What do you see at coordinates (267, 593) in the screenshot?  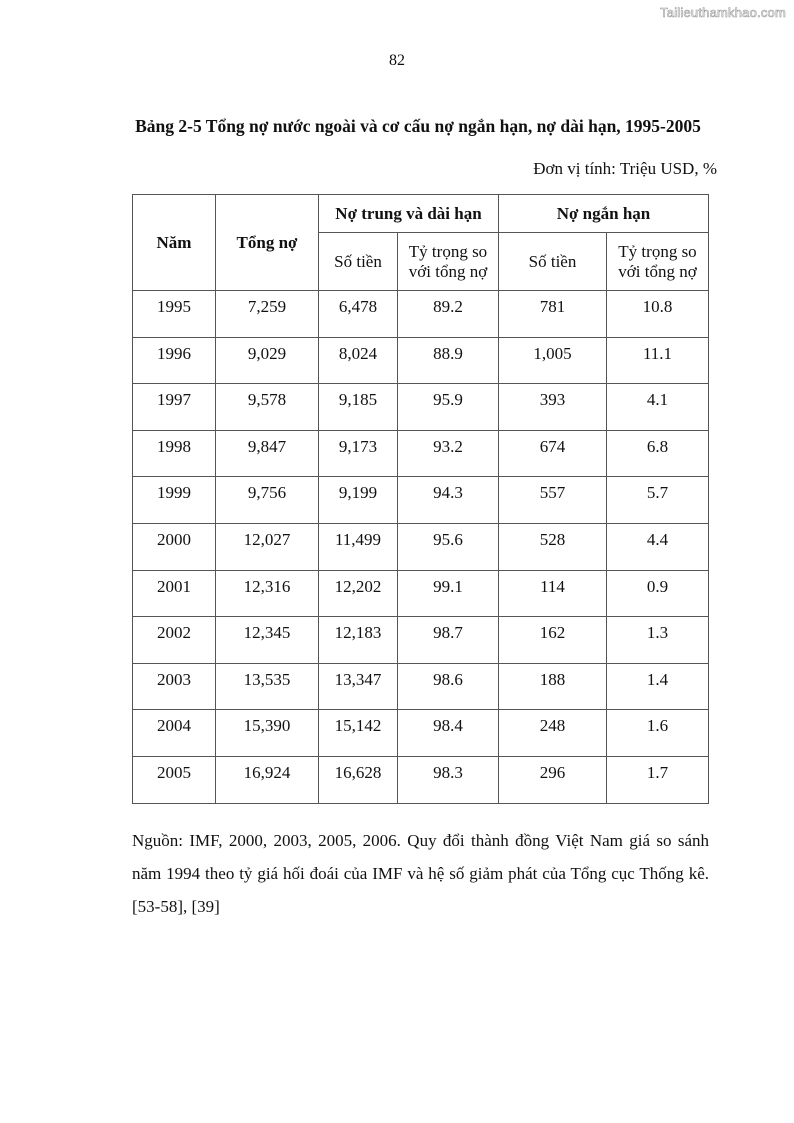 I see `cell-total: 12,316` at bounding box center [267, 593].